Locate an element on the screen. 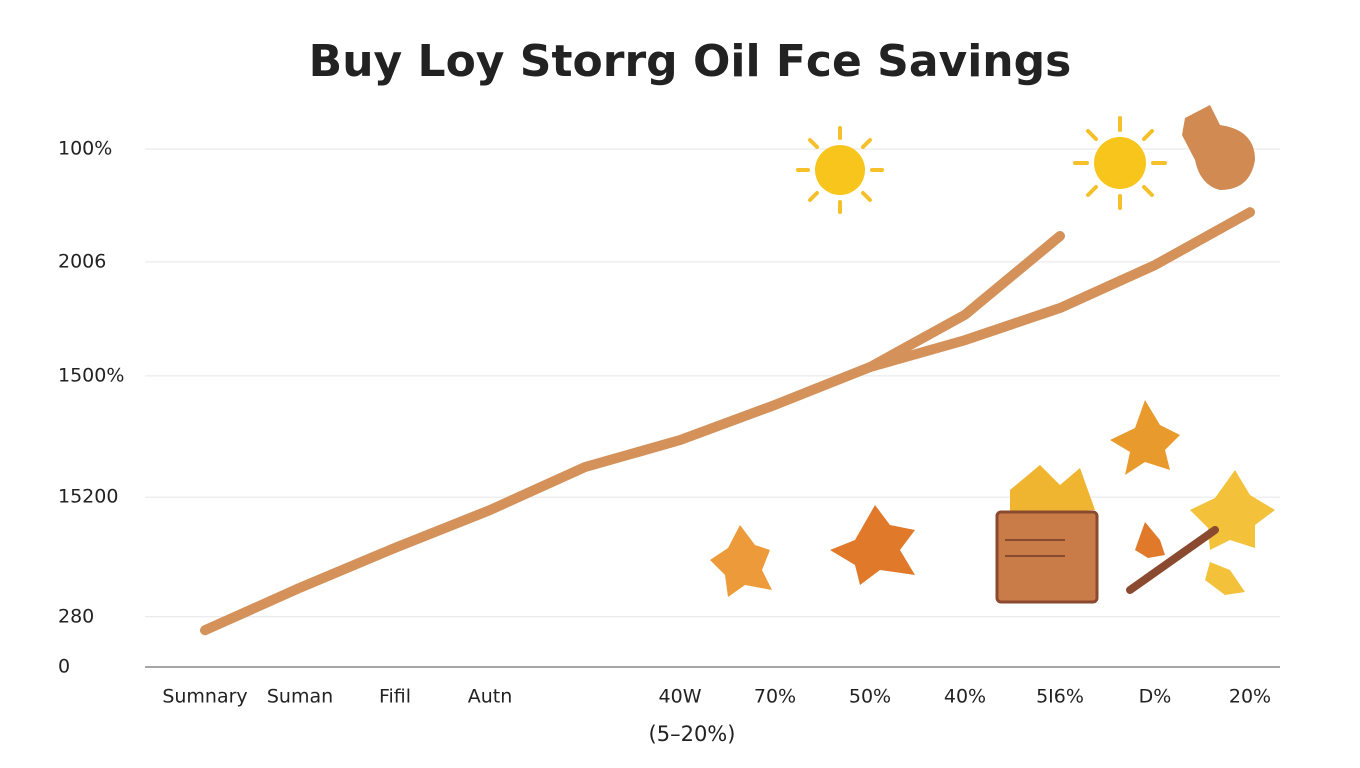 The image size is (1360, 768). x-tick-label: Fifil is located at coordinates (395, 697).